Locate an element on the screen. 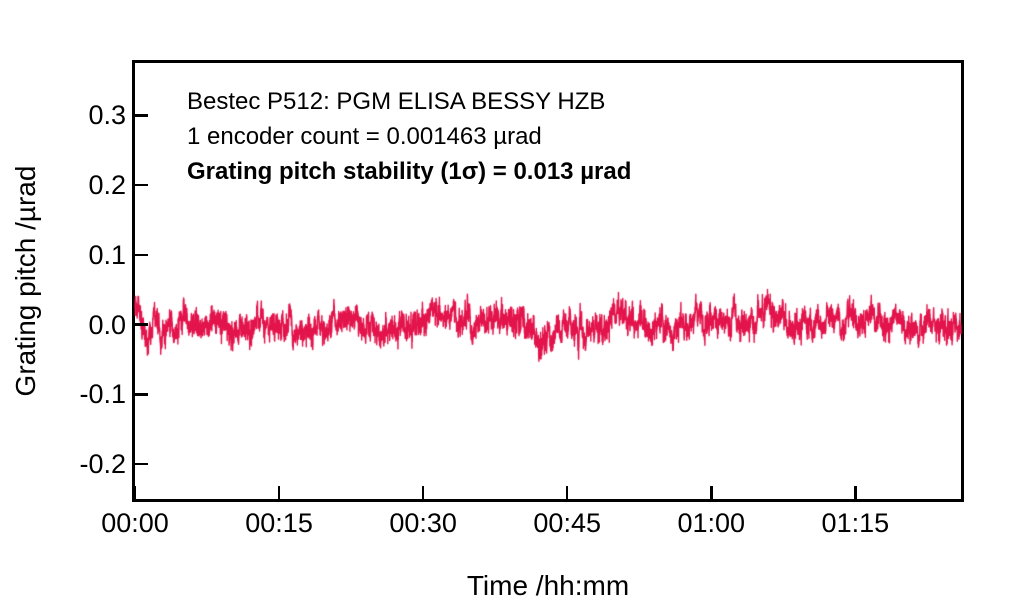 Image resolution: width=1024 pixels, height=614 pixels. x-tick-label: 01:15 is located at coordinates (855, 523).